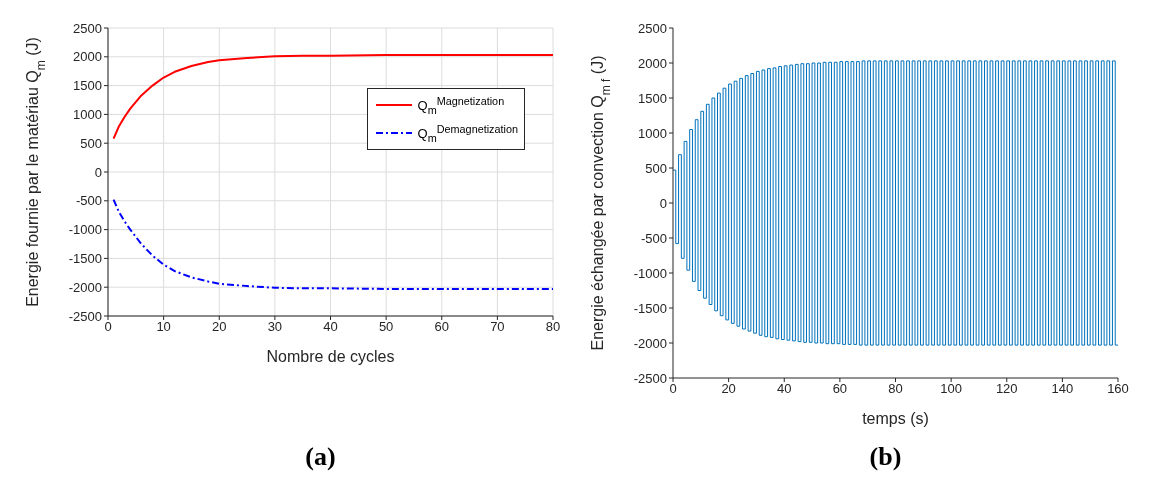 This screenshot has height=487, width=1161. I want to click on x-tick-label: 160, so click(1118, 389).